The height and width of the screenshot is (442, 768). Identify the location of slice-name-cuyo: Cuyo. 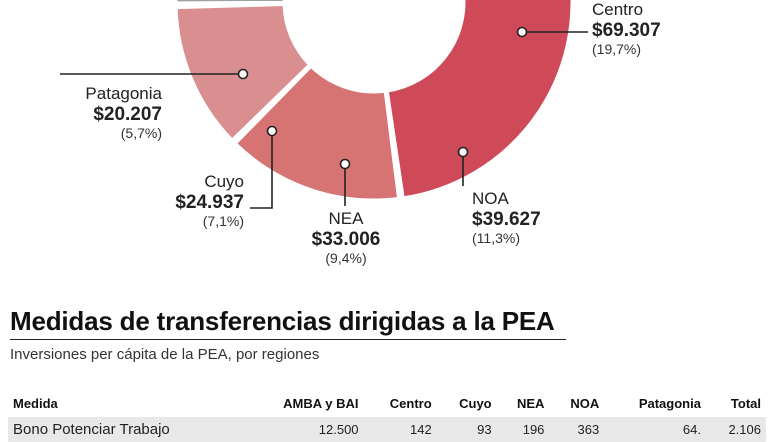
(224, 181).